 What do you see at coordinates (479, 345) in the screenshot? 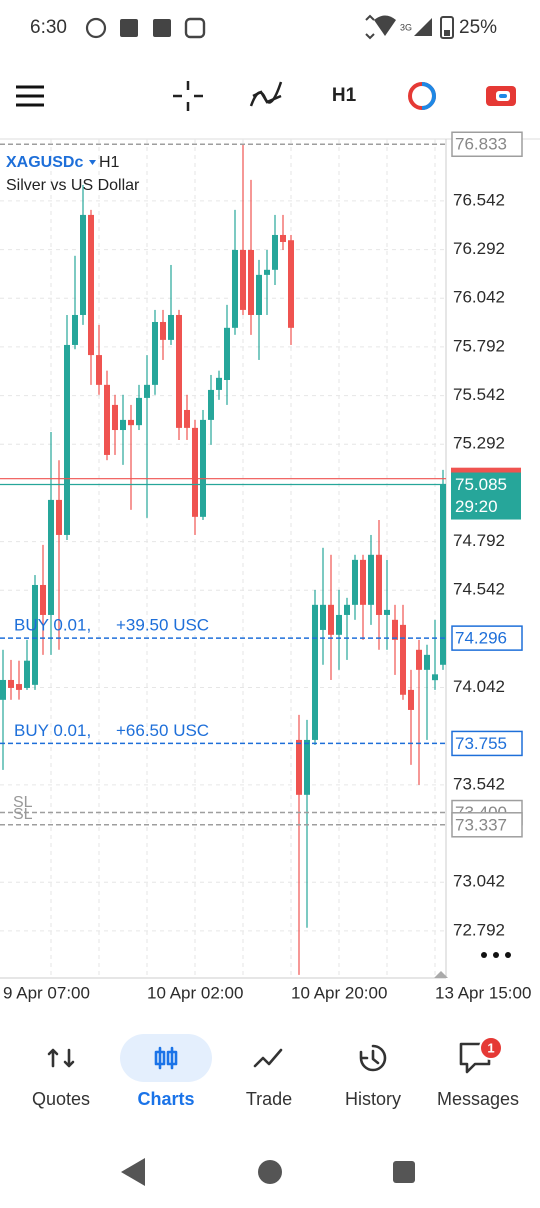
I see `y-tick-label: 75.792` at bounding box center [479, 345].